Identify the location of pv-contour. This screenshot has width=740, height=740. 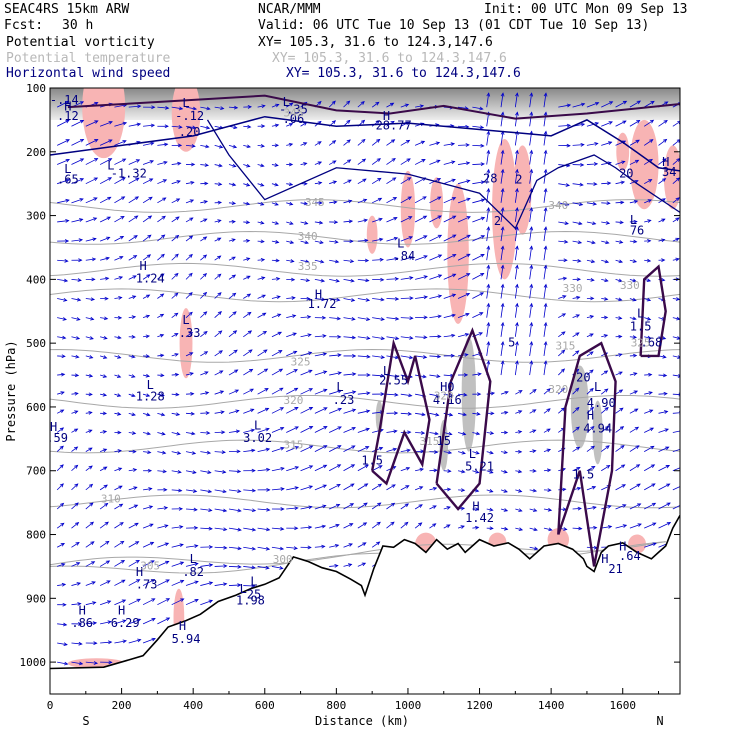
(443, 174).